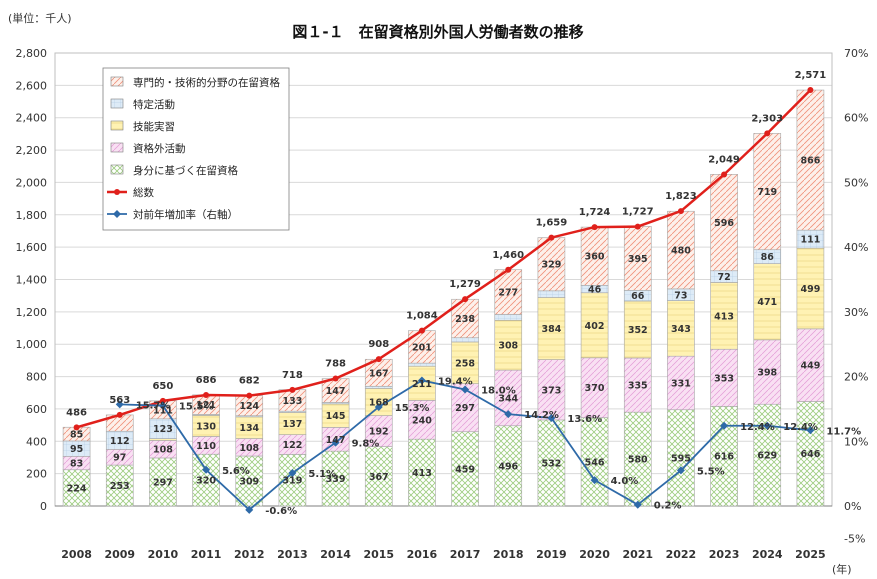 The height and width of the screenshot is (579, 877). What do you see at coordinates (508, 466) in the screenshot?
I see `bar-segment-label: 496` at bounding box center [508, 466].